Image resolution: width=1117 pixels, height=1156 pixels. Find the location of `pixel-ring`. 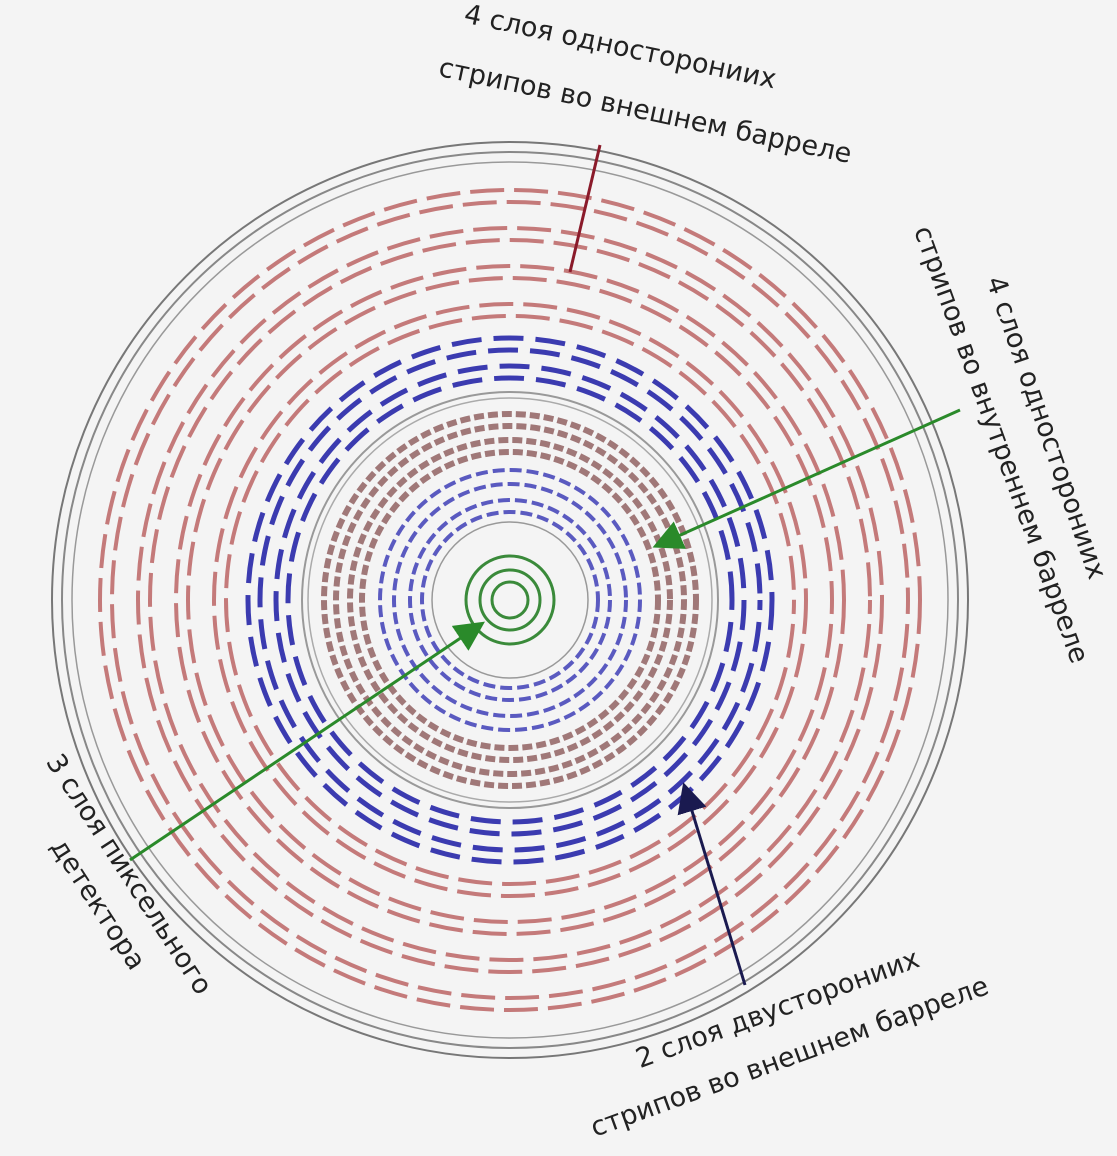

pixel-ring is located at coordinates (510, 600).